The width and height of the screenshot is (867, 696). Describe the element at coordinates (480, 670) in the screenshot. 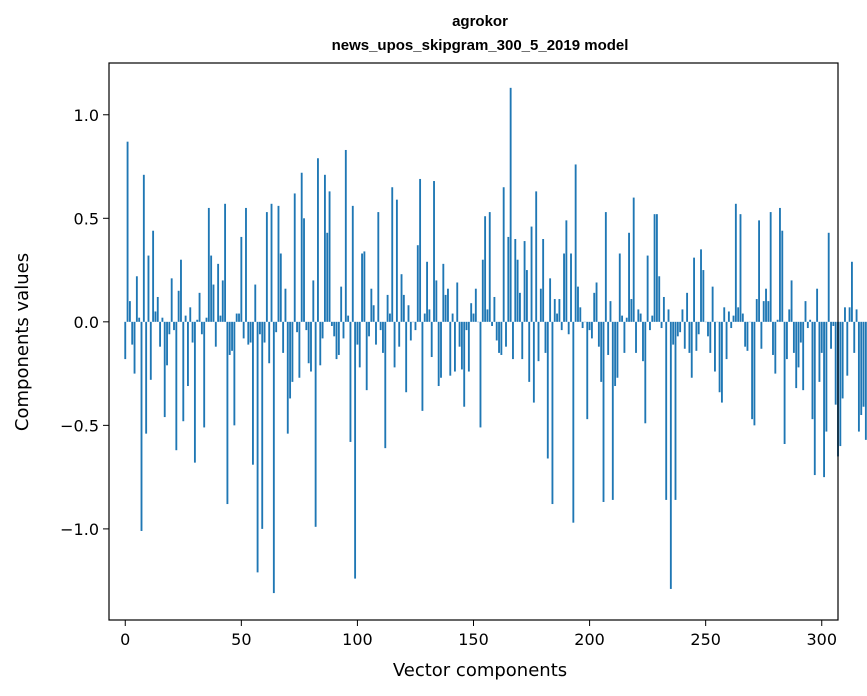

I see `x-axis-label: Vector components` at that location.